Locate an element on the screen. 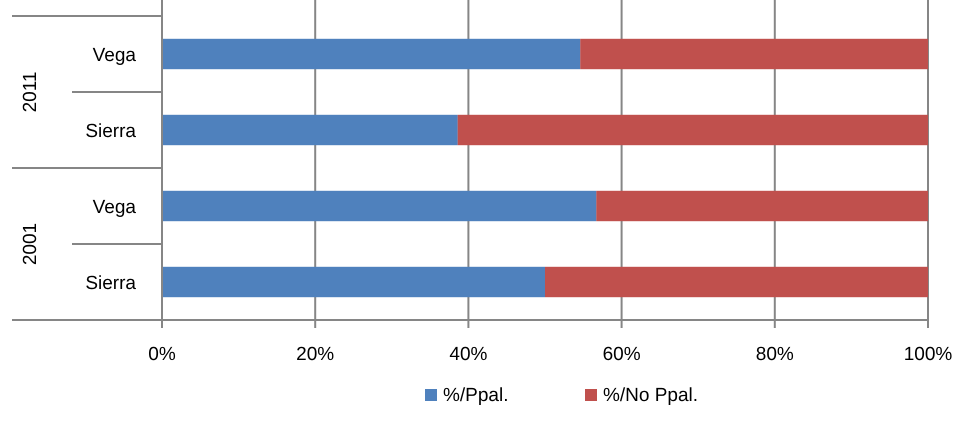 Image resolution: width=960 pixels, height=421 pixels. text: 2011 is located at coordinates (30, 92).